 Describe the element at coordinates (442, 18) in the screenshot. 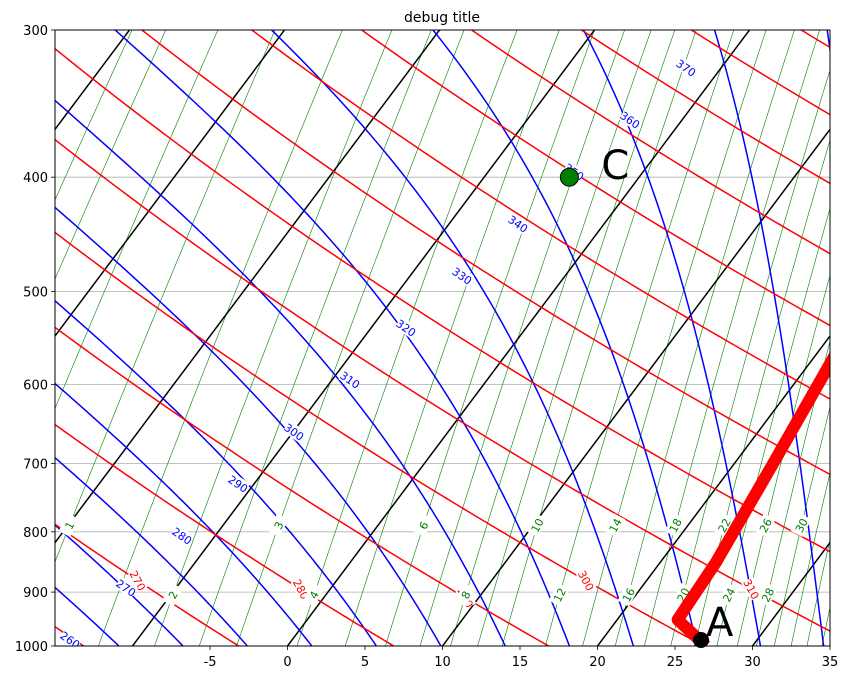

I see `chart-title: debug title` at that location.